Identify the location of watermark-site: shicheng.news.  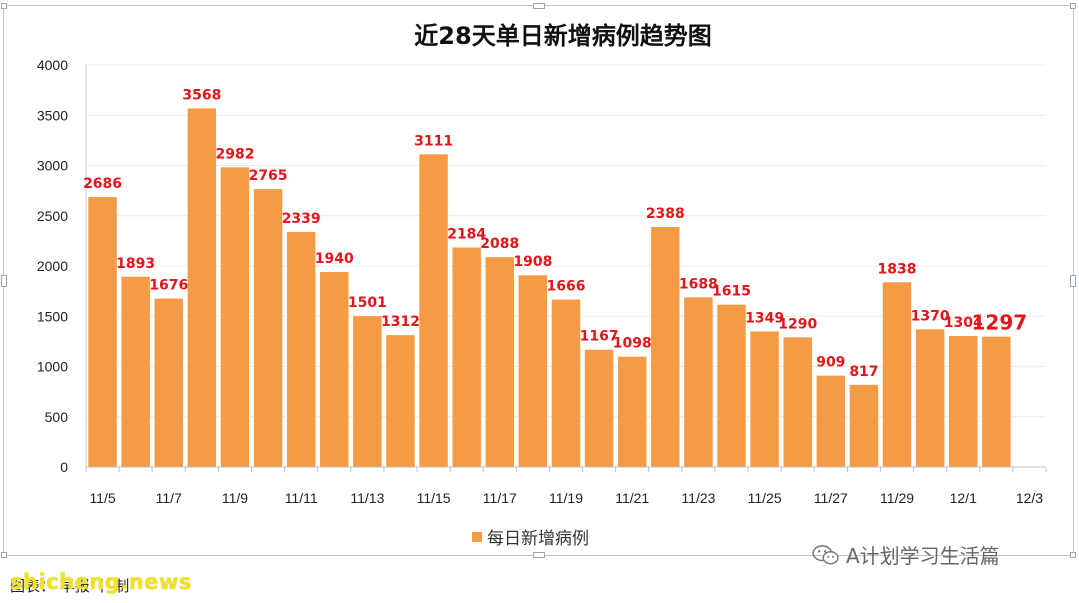
(101, 582).